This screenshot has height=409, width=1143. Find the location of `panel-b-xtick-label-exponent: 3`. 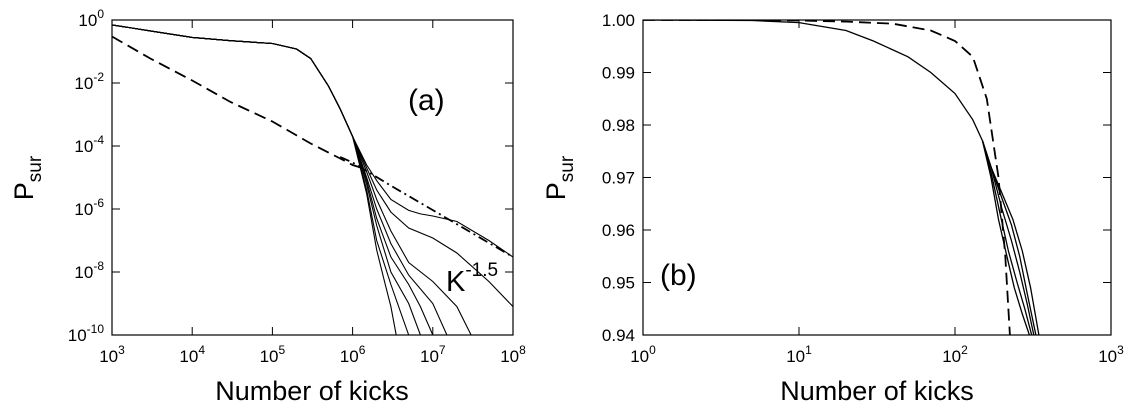

panel-b-xtick-label-exponent: 3 is located at coordinates (1120, 350).